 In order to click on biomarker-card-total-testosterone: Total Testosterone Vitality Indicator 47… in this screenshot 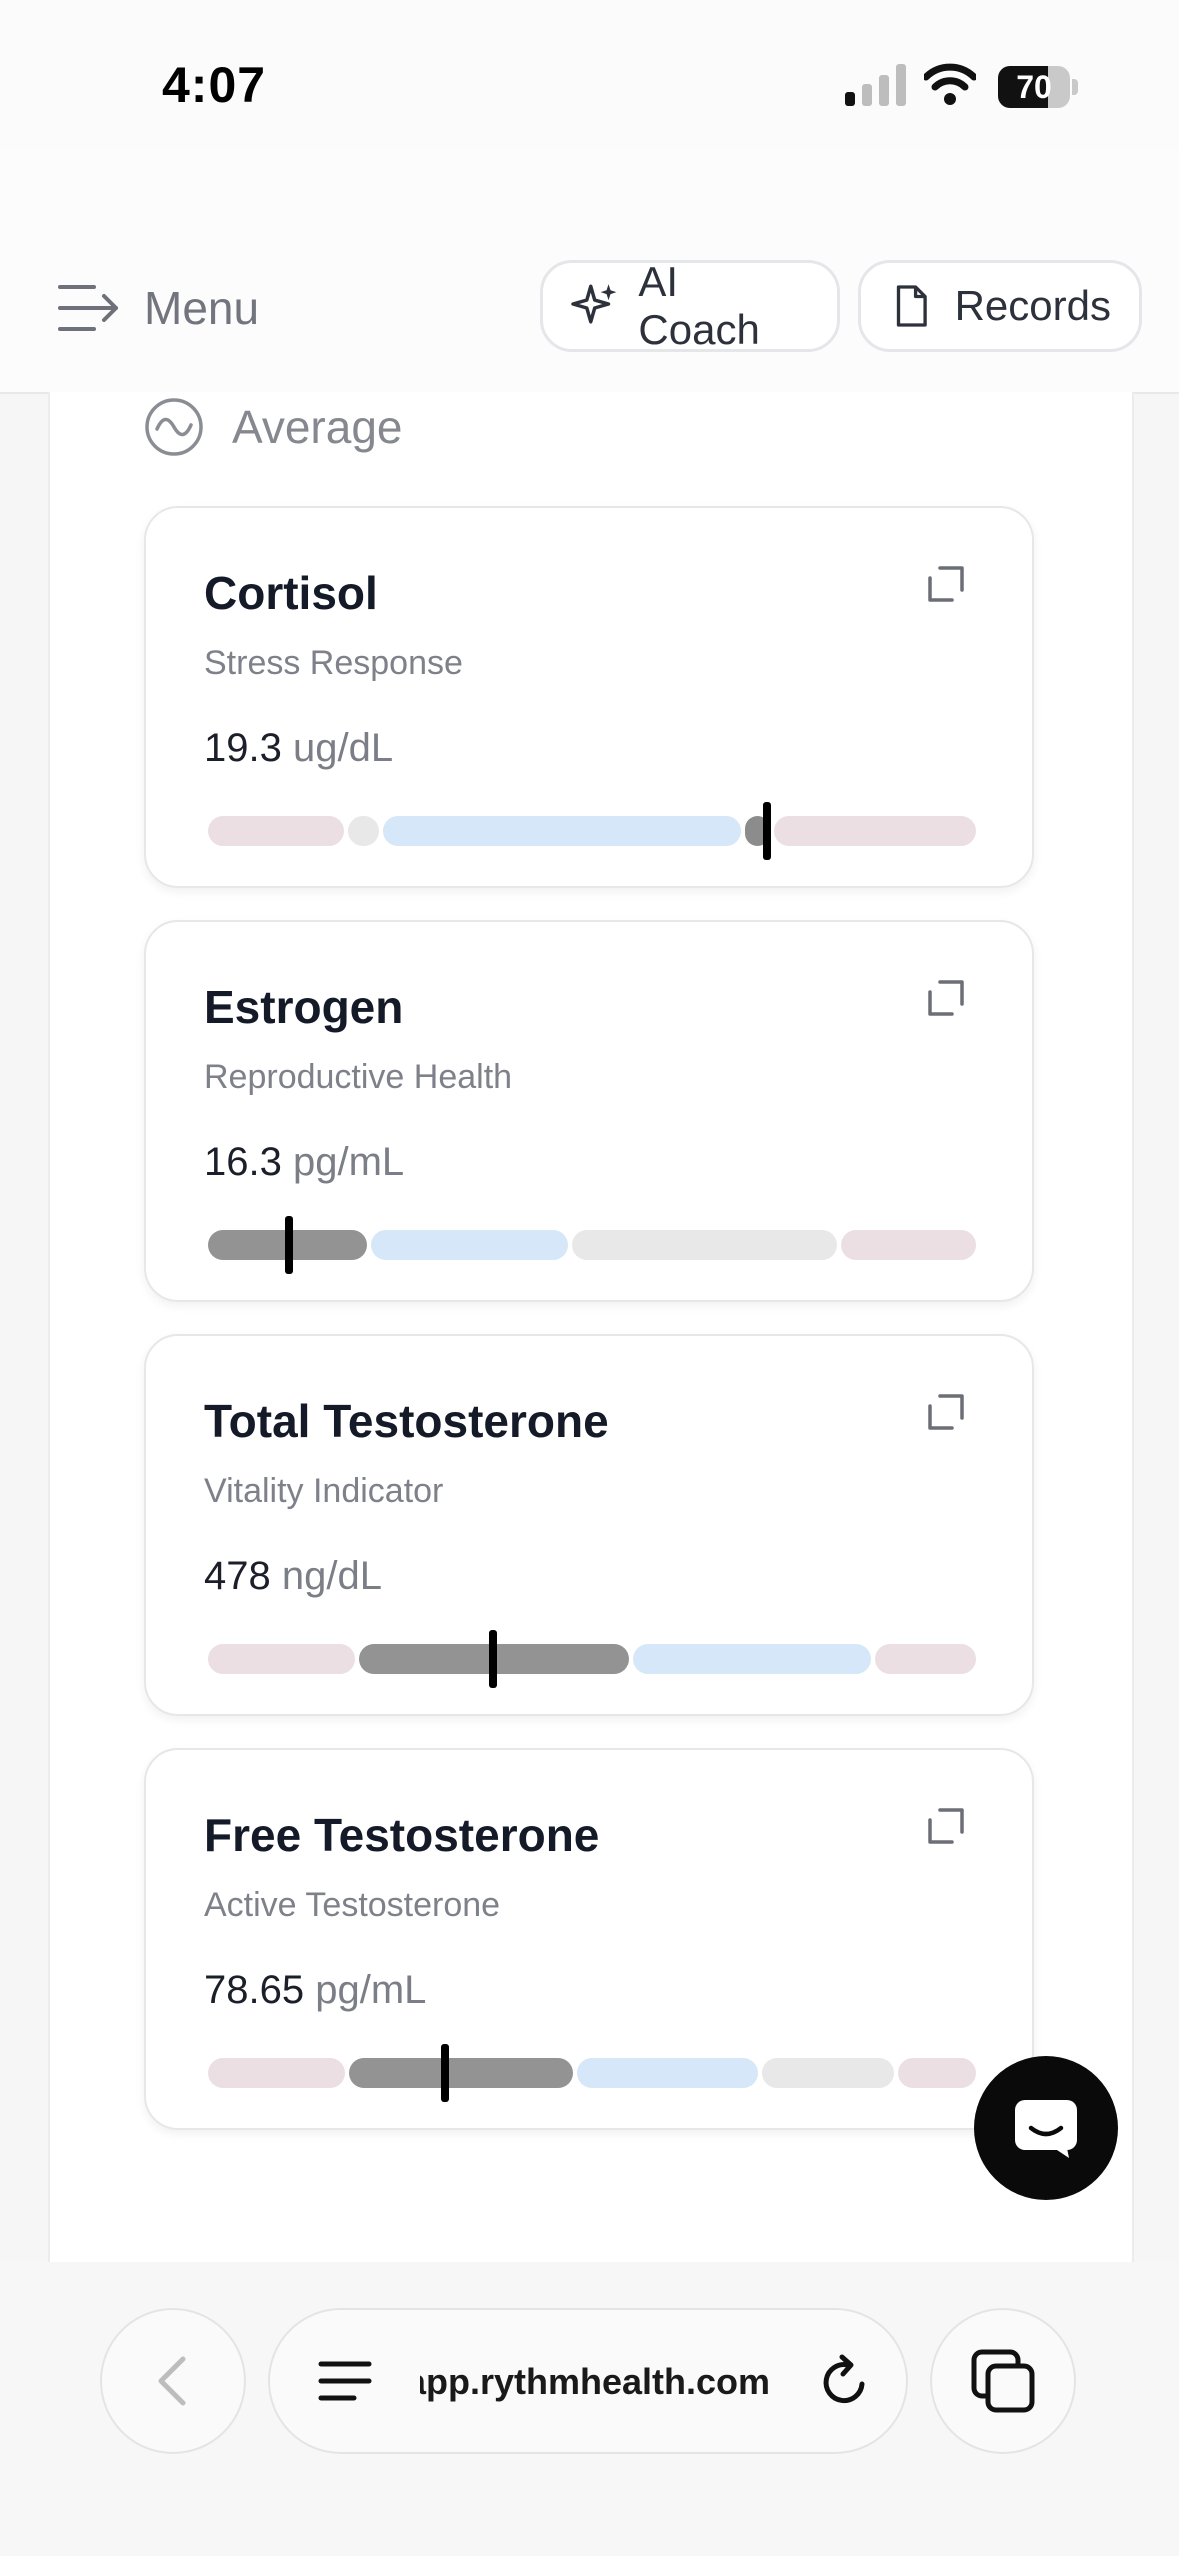, I will do `click(589, 1525)`.